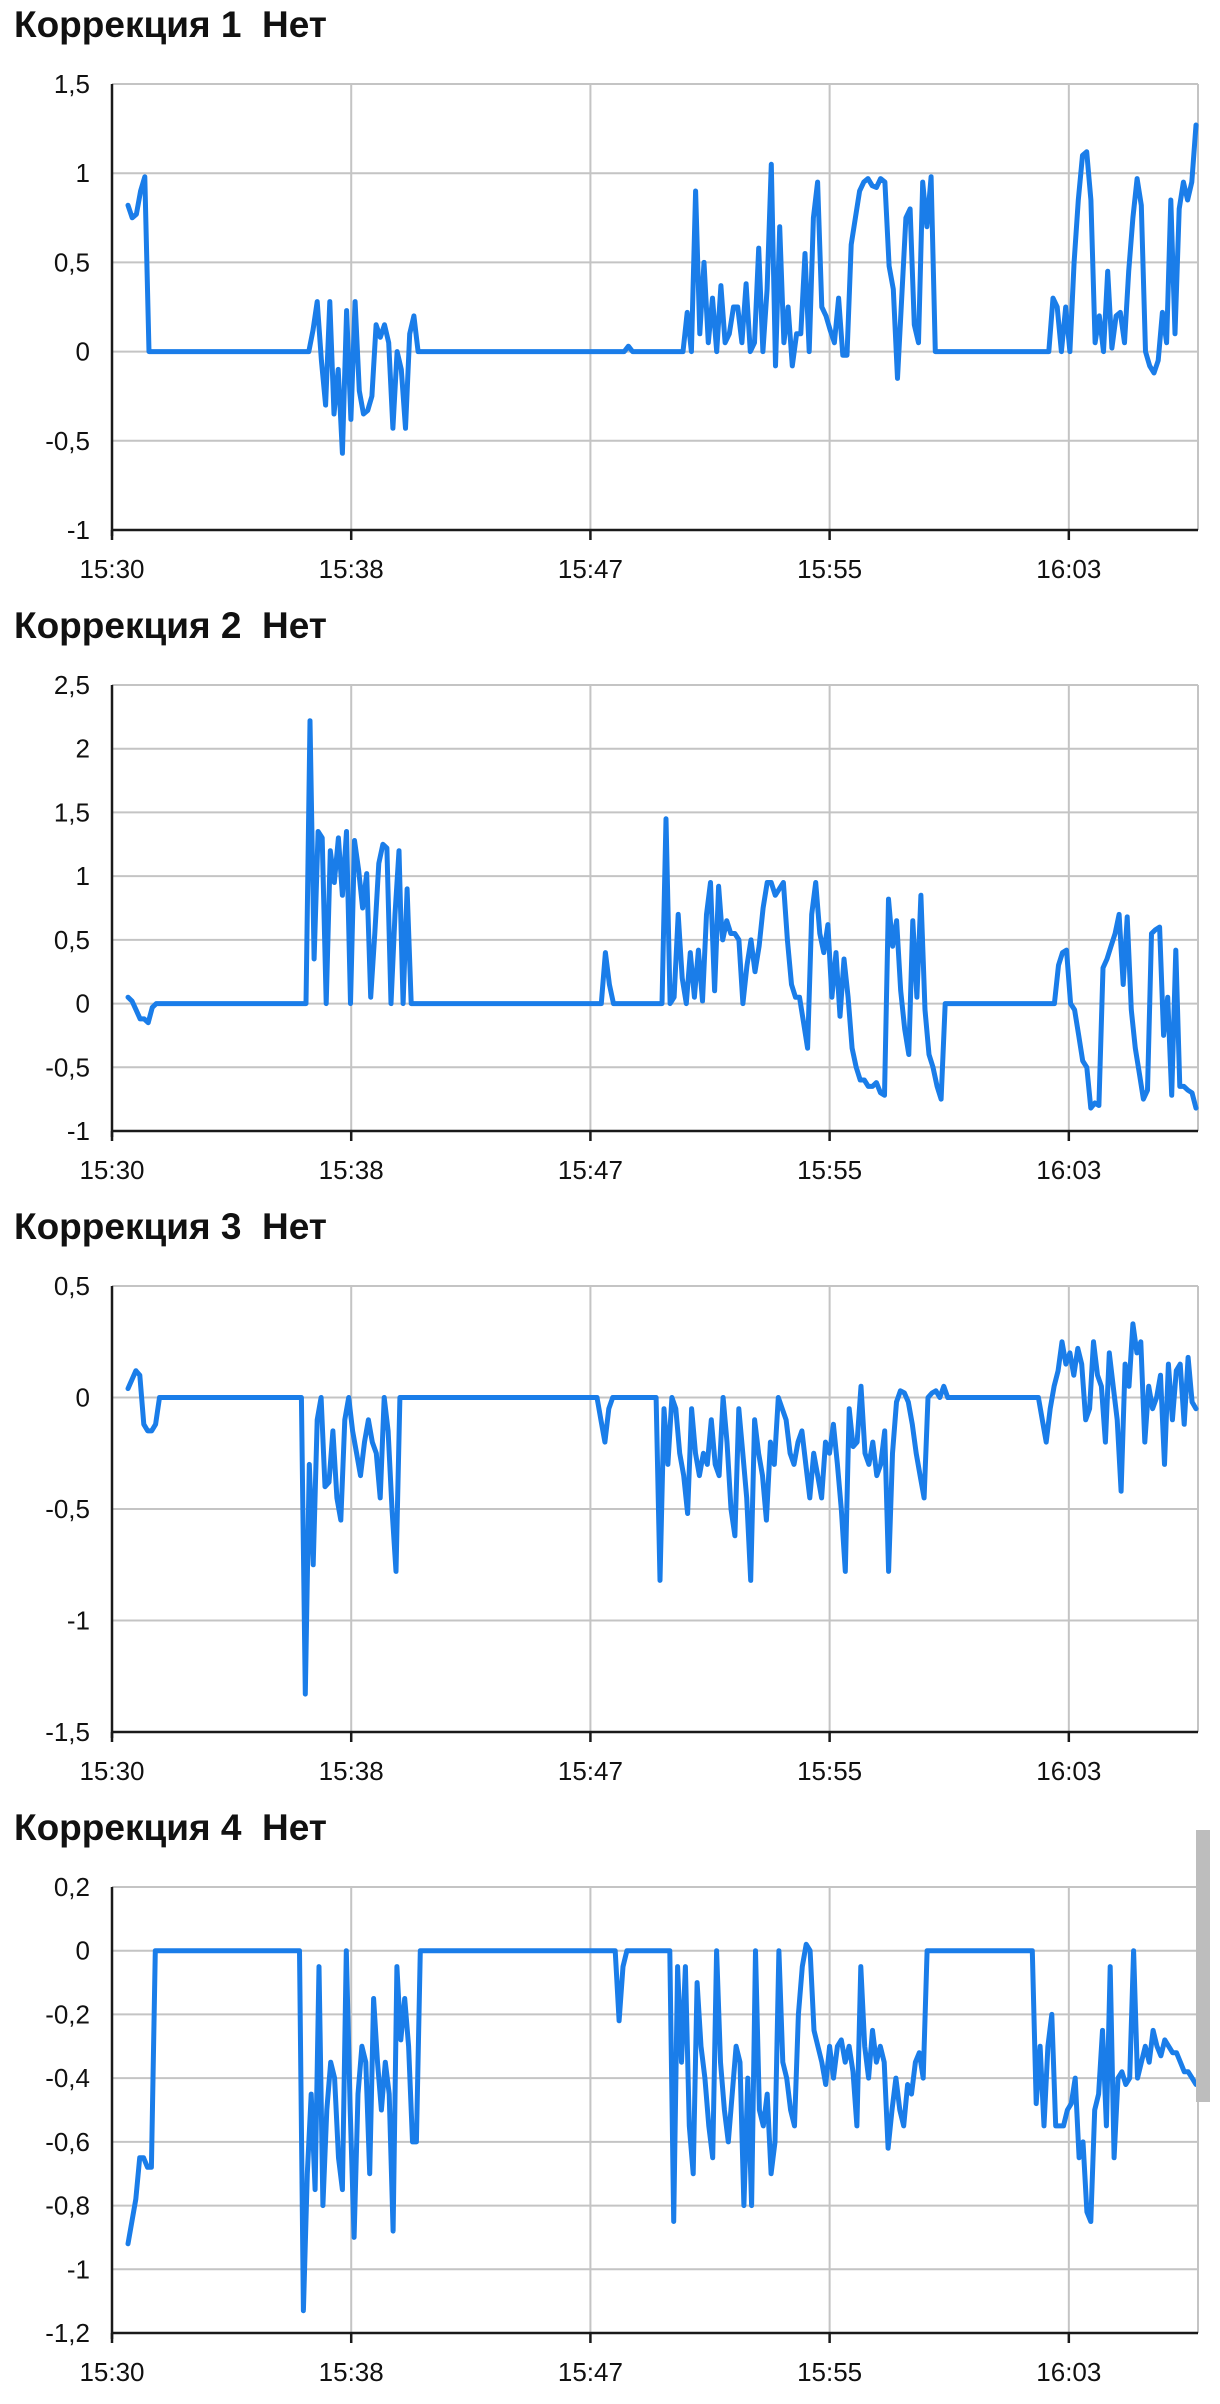  I want to click on chart-title: Коррекция 1 Нет, so click(170, 24).